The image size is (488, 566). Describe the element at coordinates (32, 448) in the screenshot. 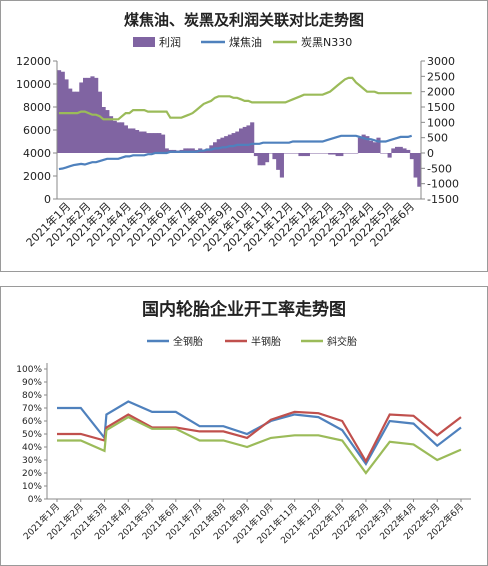

I see `y-axis-tick-label: 40%` at that location.